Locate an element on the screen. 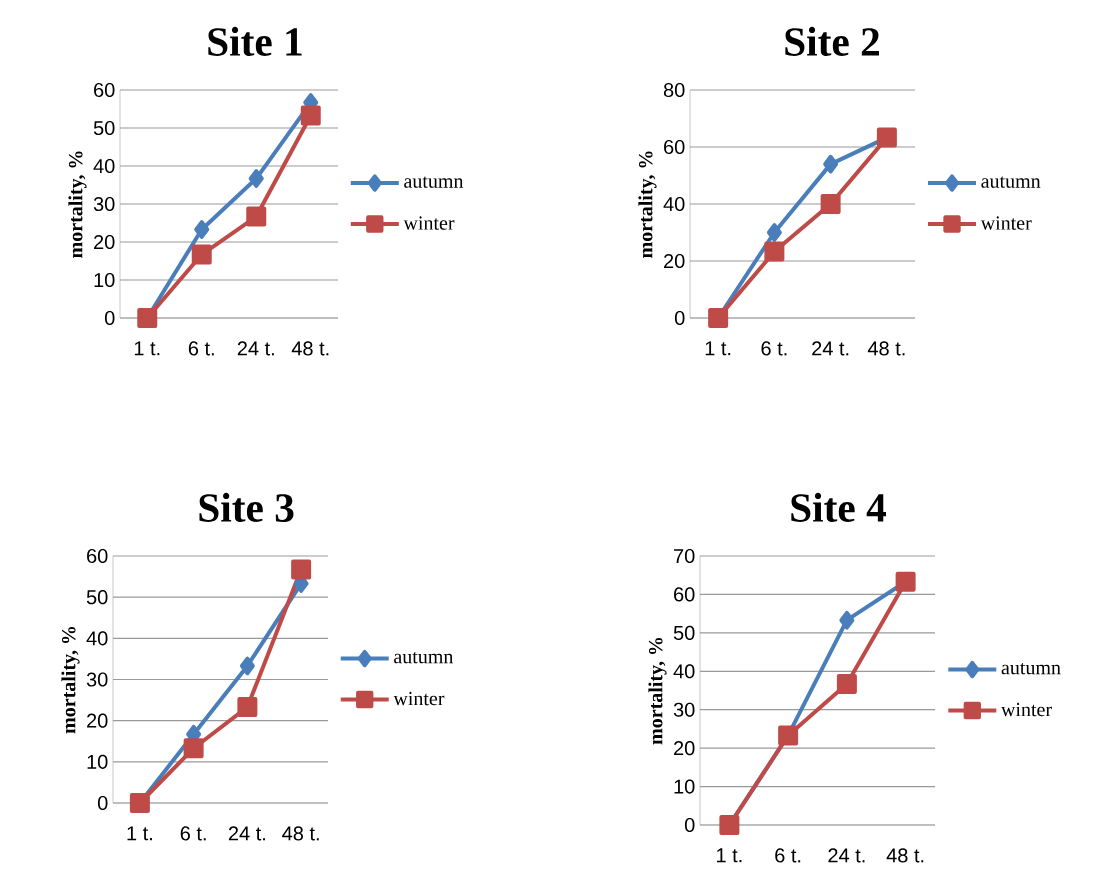  chart-title: Site 2 is located at coordinates (832, 41).